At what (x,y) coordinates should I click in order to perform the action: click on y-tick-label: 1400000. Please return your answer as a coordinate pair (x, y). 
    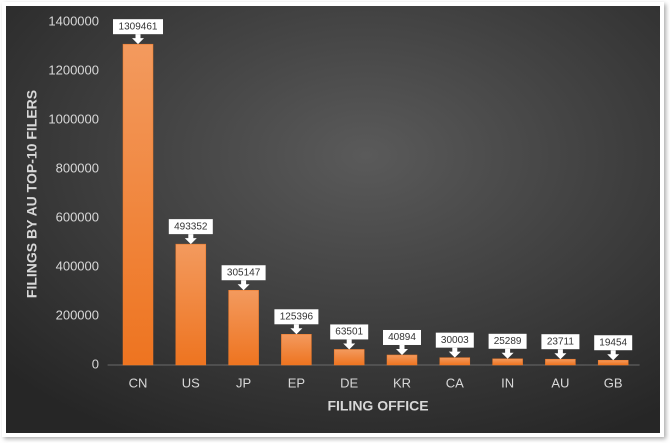
    Looking at the image, I should click on (73, 20).